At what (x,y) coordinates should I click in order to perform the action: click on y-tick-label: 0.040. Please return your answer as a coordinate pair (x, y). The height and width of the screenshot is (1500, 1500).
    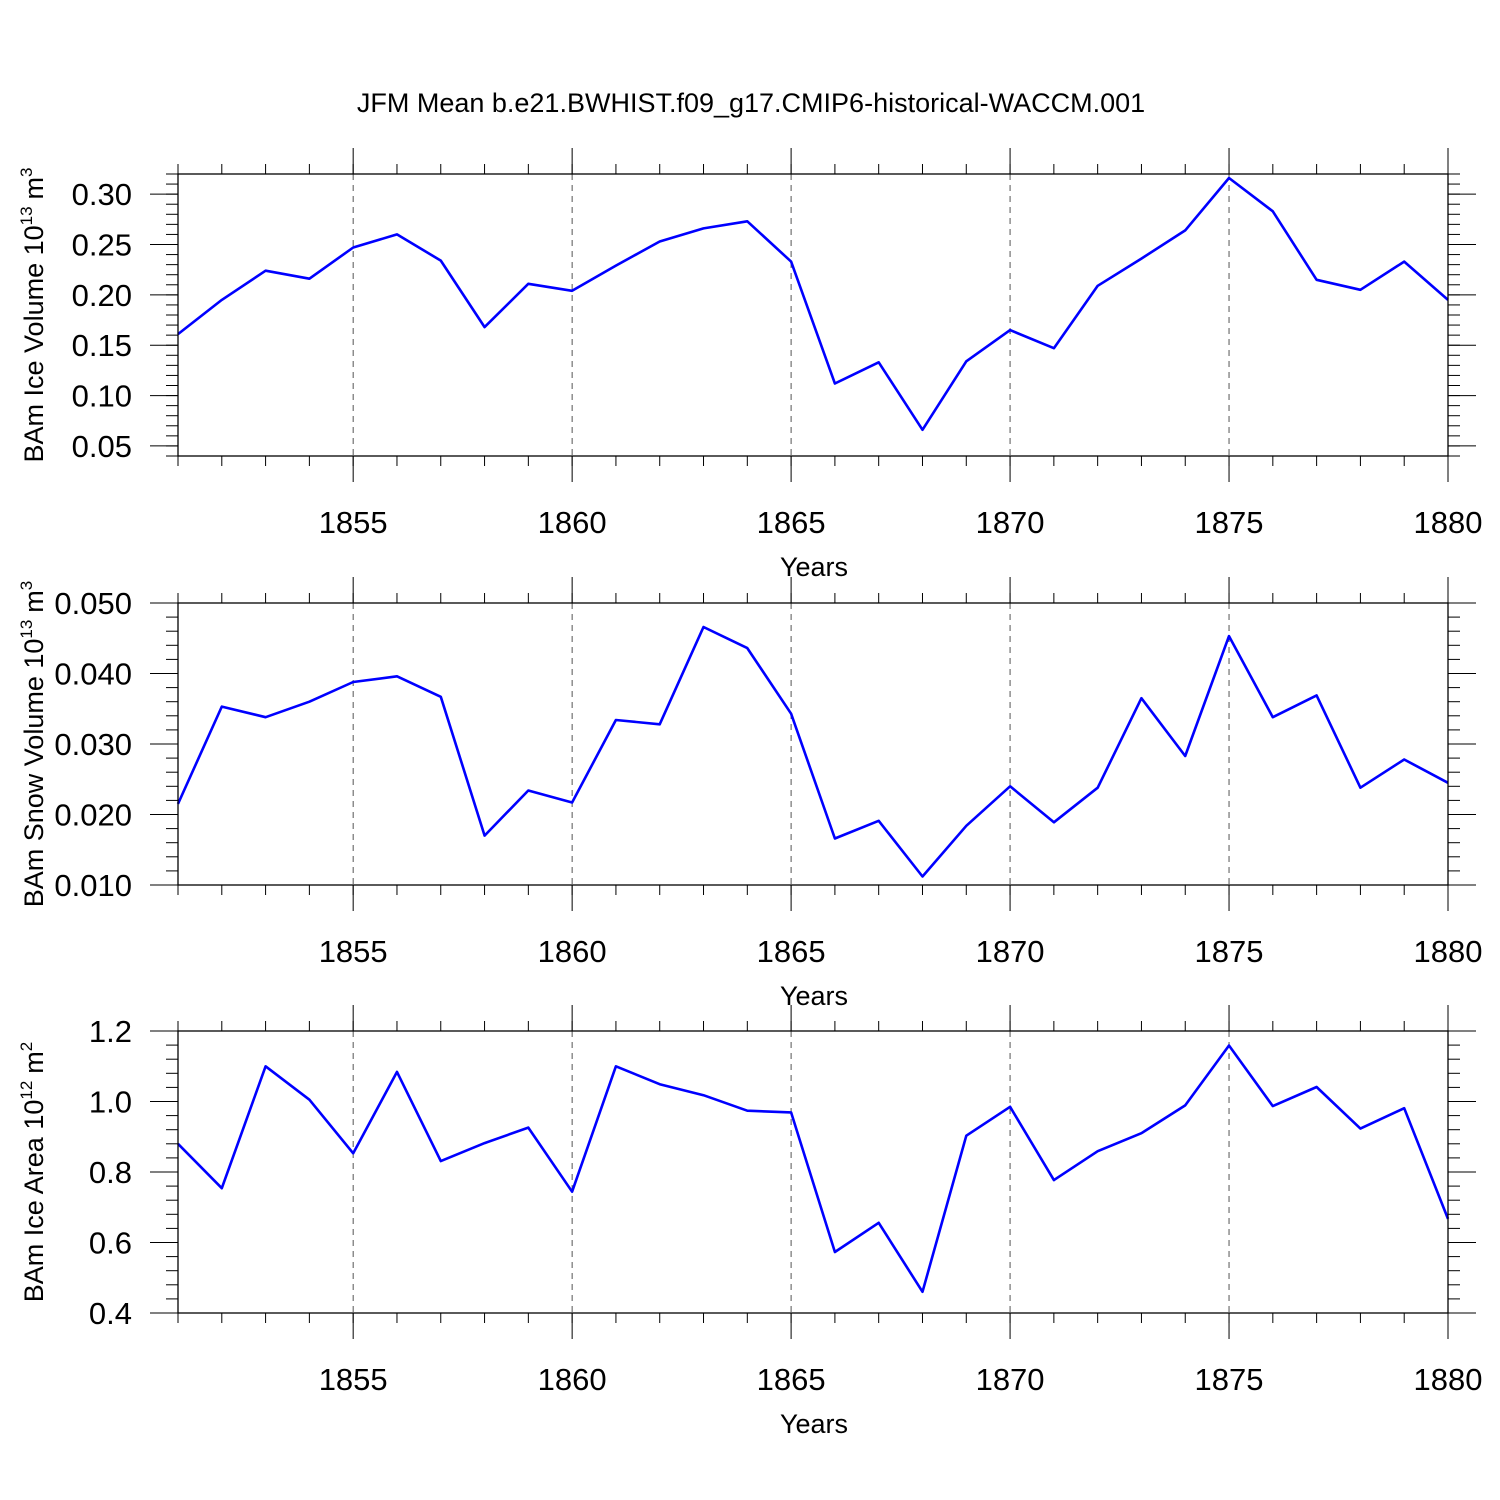
    Looking at the image, I should click on (93, 674).